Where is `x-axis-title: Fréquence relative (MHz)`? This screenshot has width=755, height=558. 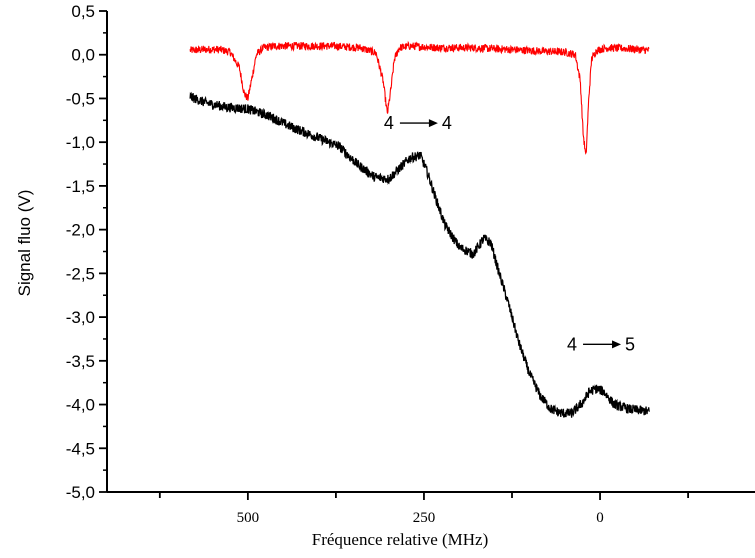
x-axis-title: Fréquence relative (MHz) is located at coordinates (400, 539).